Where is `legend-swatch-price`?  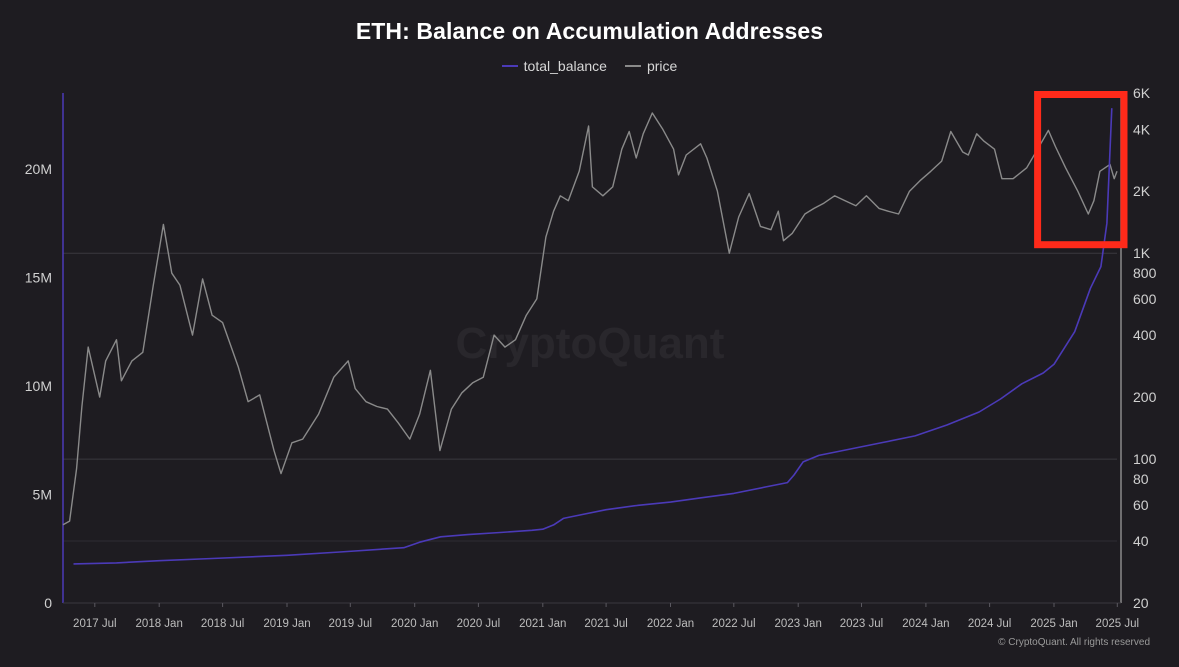 legend-swatch-price is located at coordinates (632, 66).